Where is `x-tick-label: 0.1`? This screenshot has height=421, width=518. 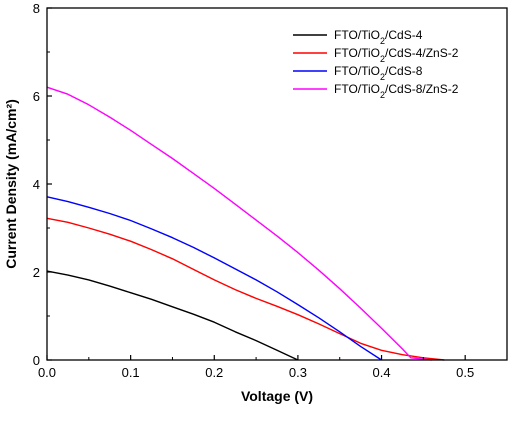 x-tick-label: 0.1 is located at coordinates (131, 372).